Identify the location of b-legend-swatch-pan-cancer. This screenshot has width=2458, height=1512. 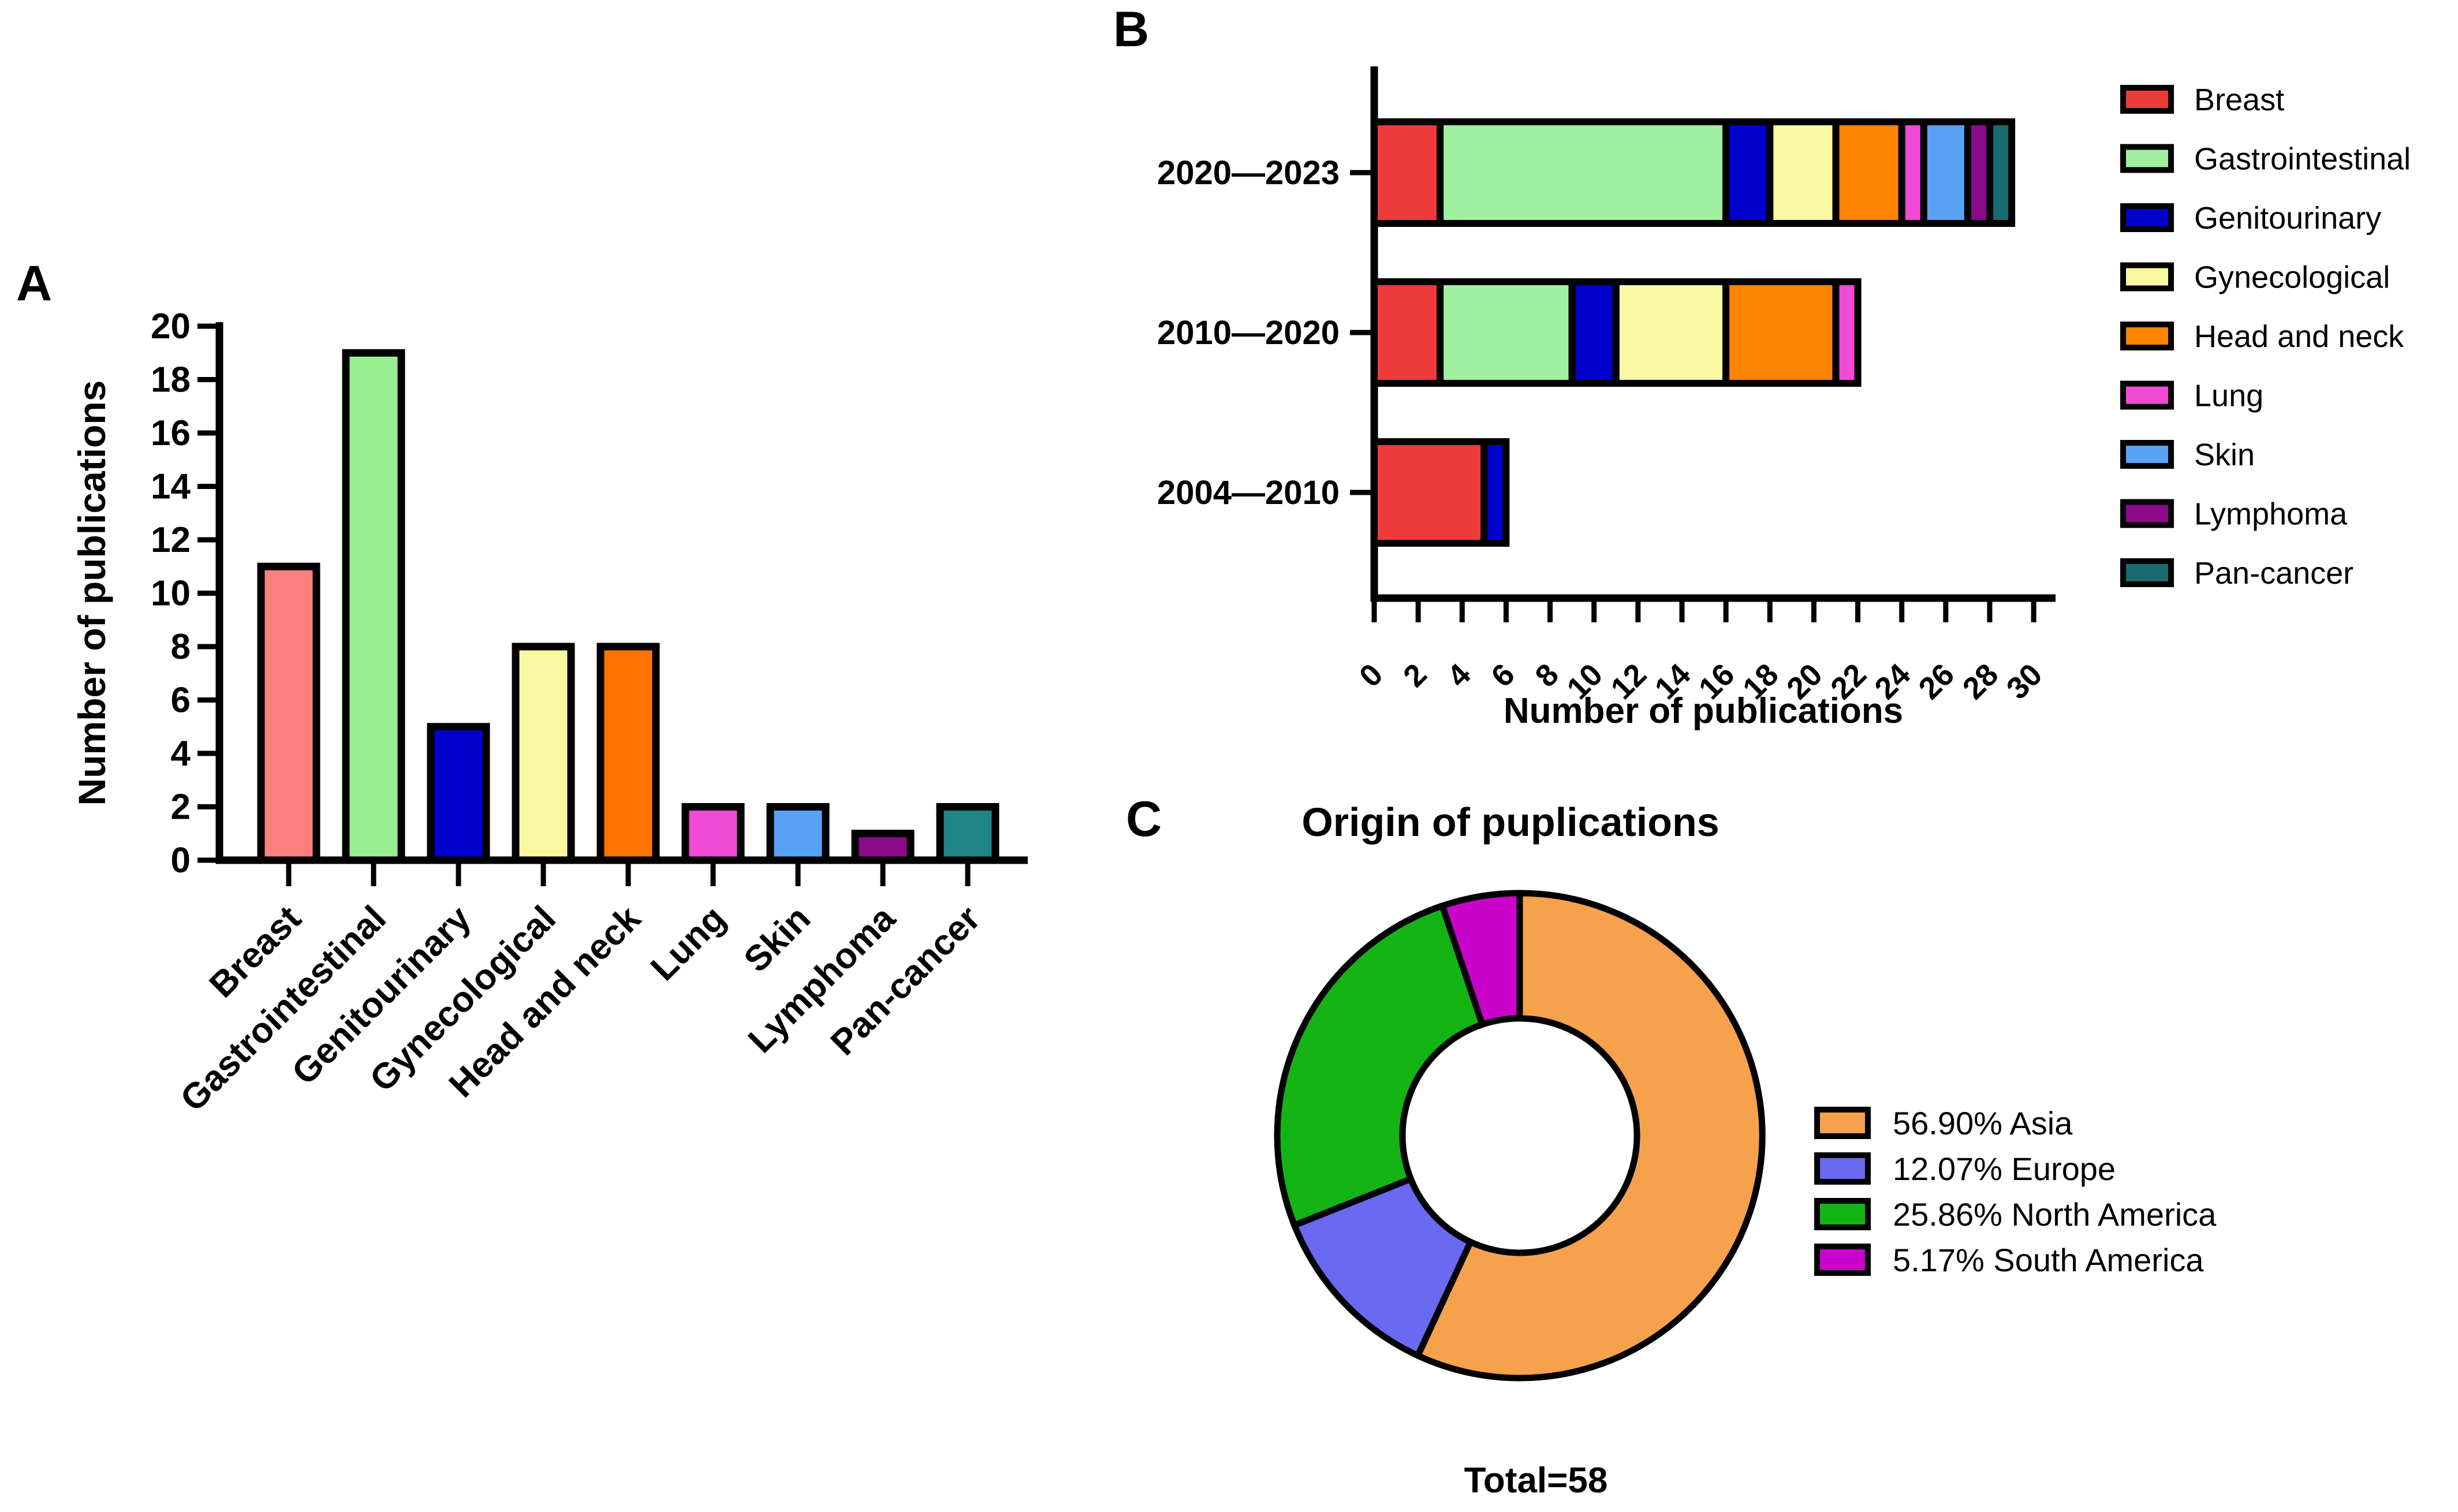
(2147, 572).